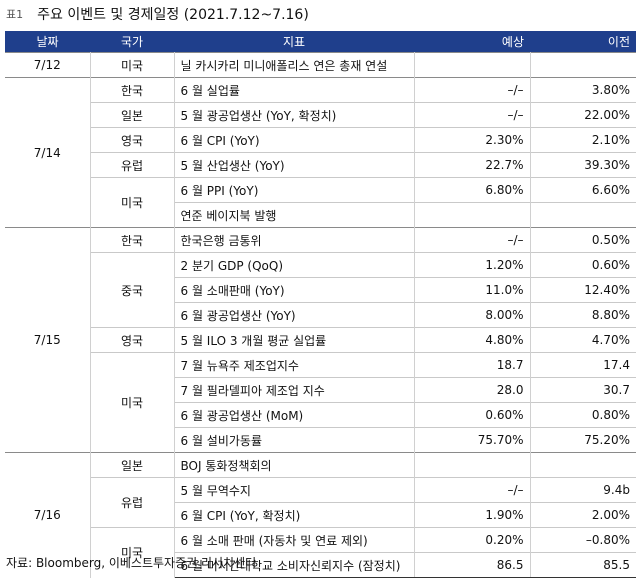 Image resolution: width=642 pixels, height=578 pixels. I want to click on previous-cell: 0.80%, so click(583, 415).